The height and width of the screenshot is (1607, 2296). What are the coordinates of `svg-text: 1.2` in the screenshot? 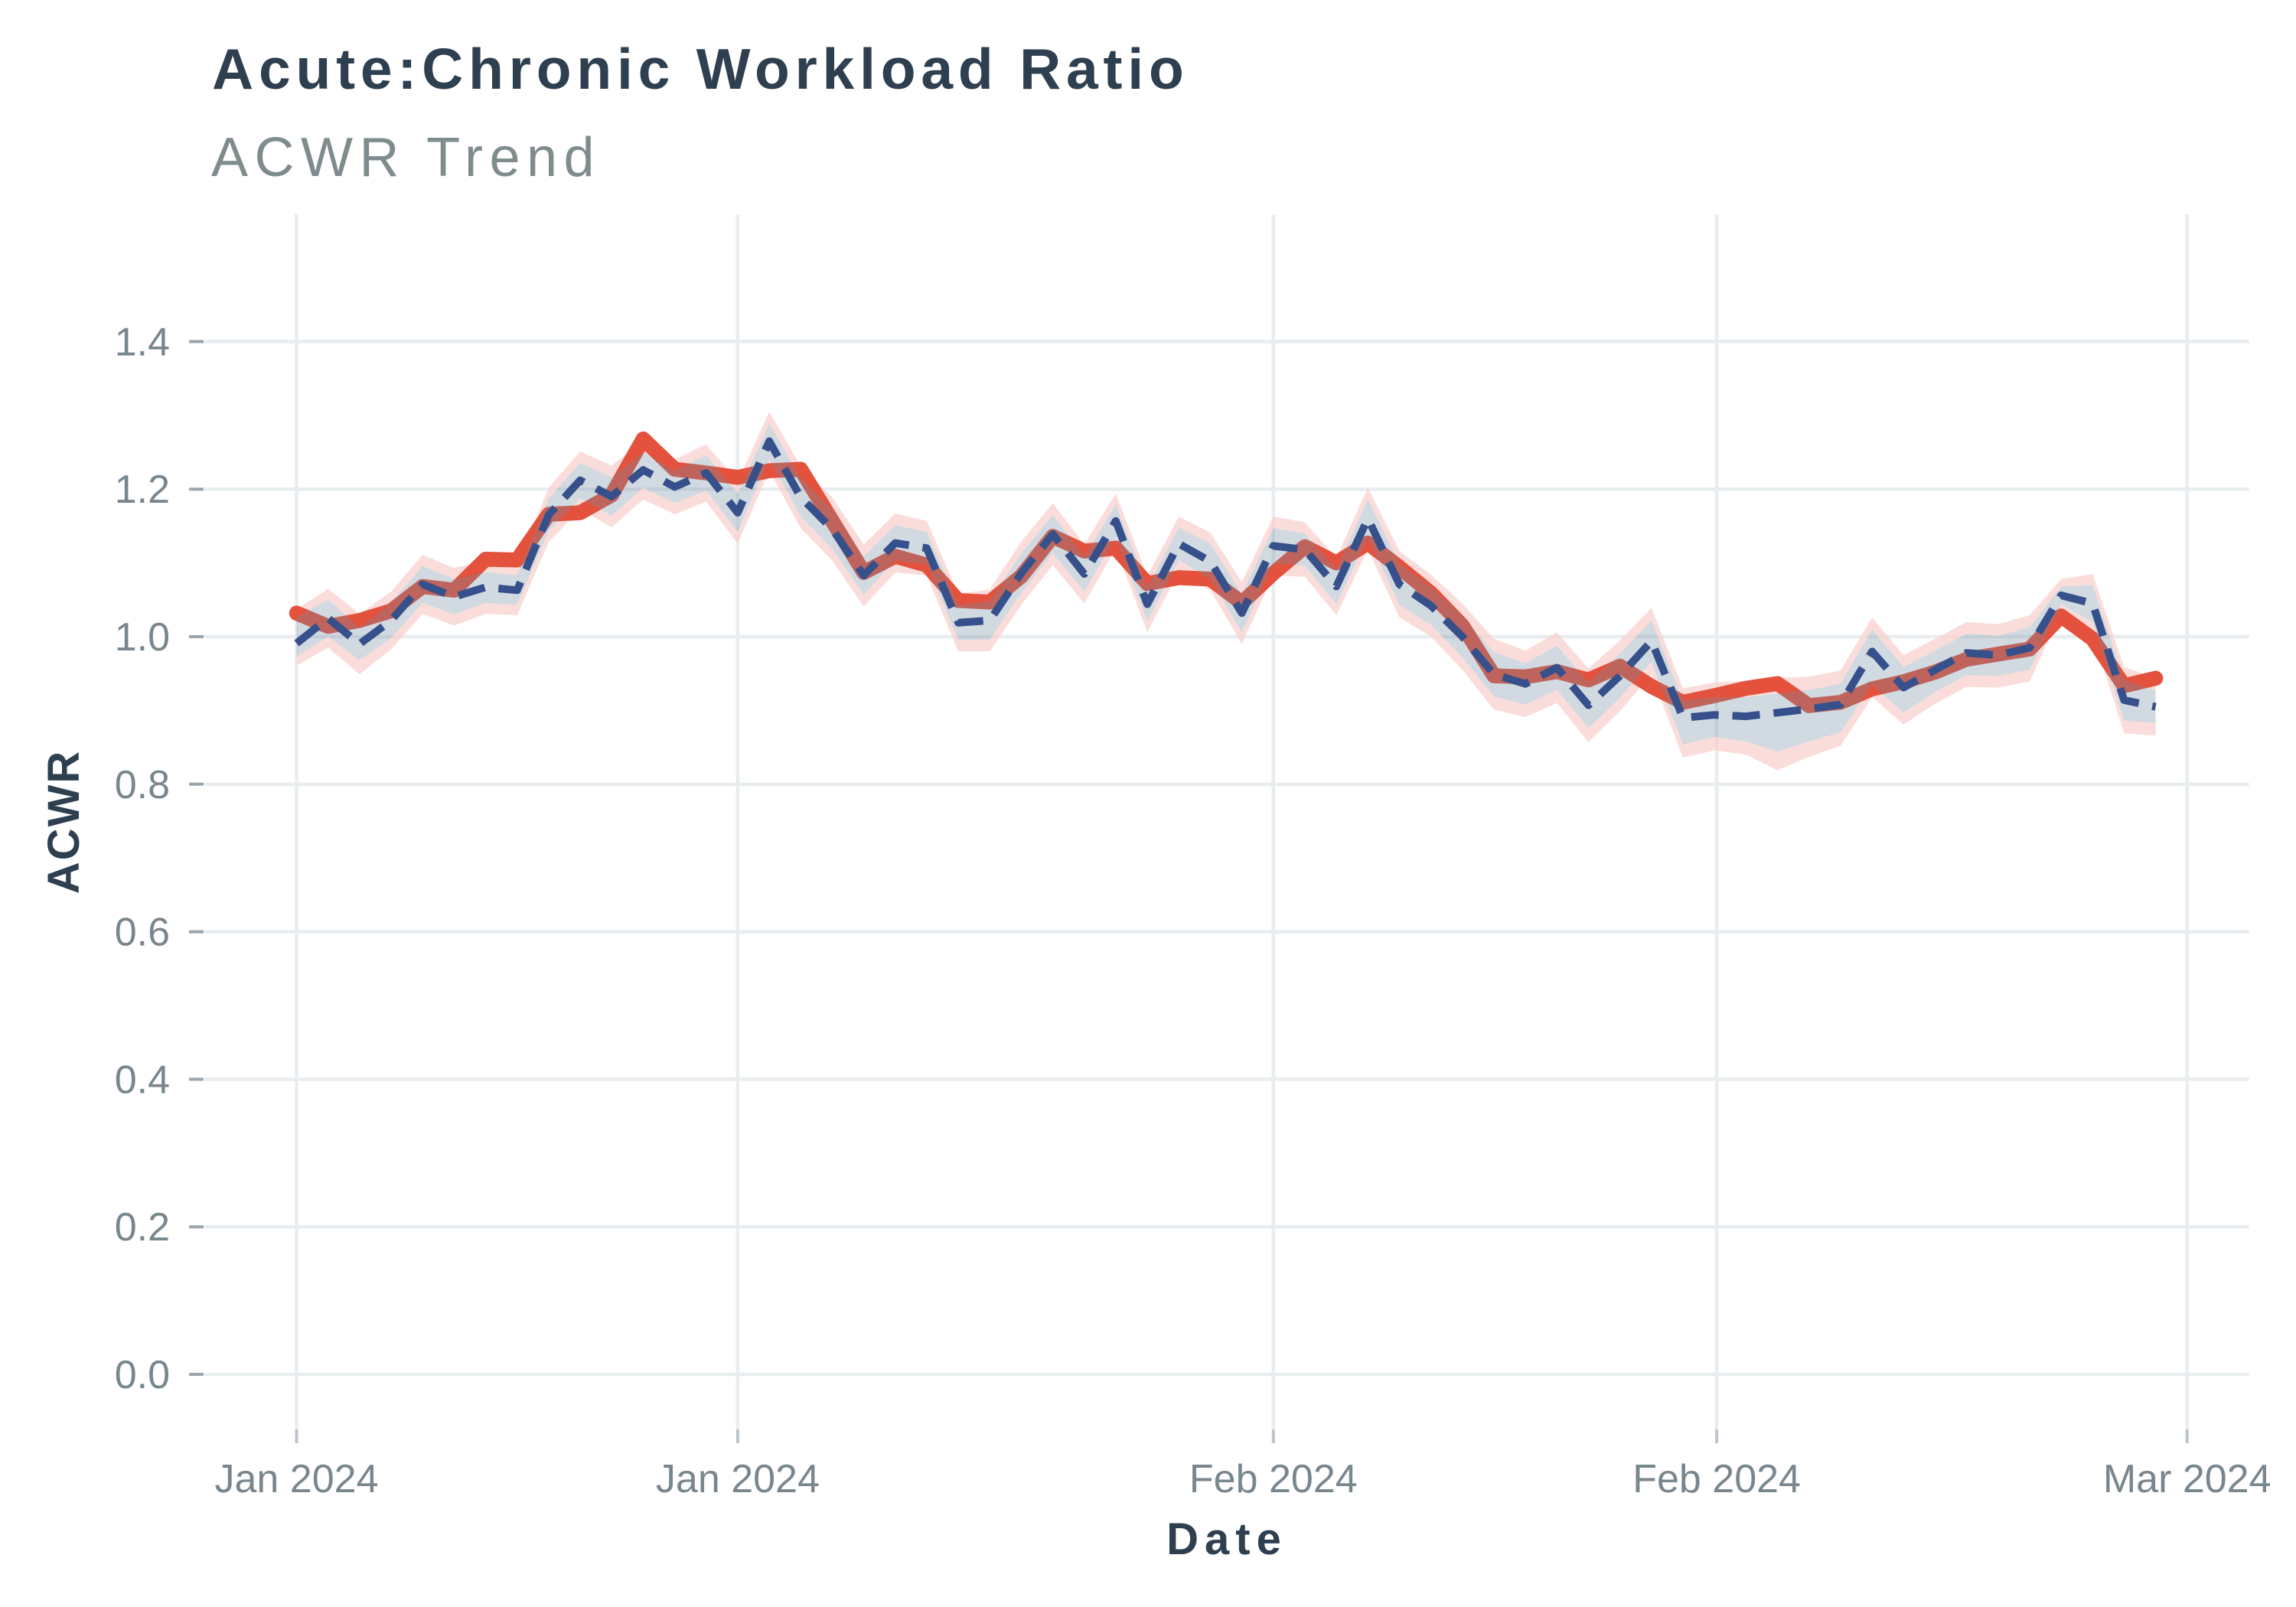 It's located at (142, 490).